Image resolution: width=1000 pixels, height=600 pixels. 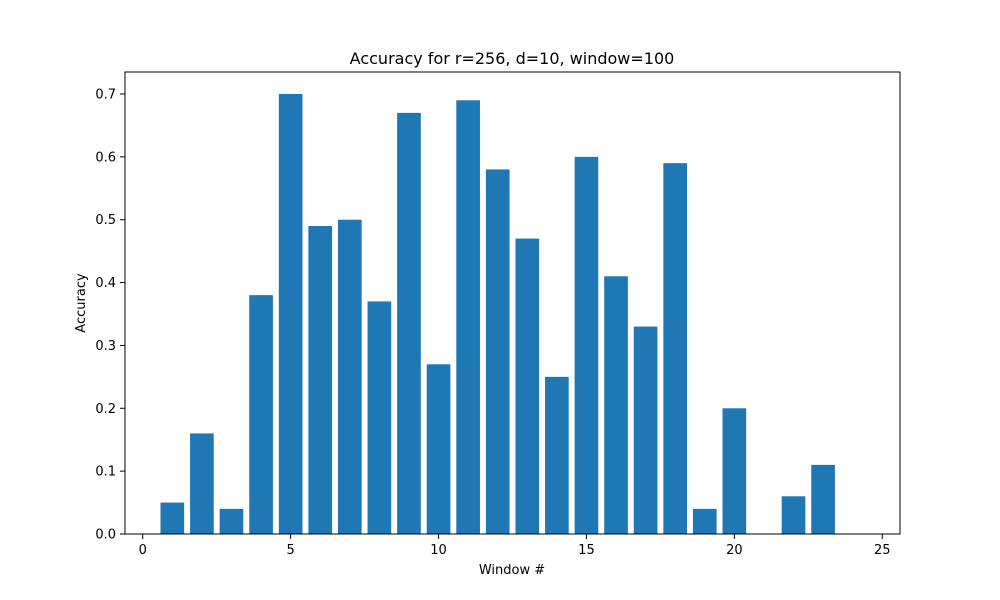 I want to click on y-tick-label: 0.7, so click(x=105, y=95).